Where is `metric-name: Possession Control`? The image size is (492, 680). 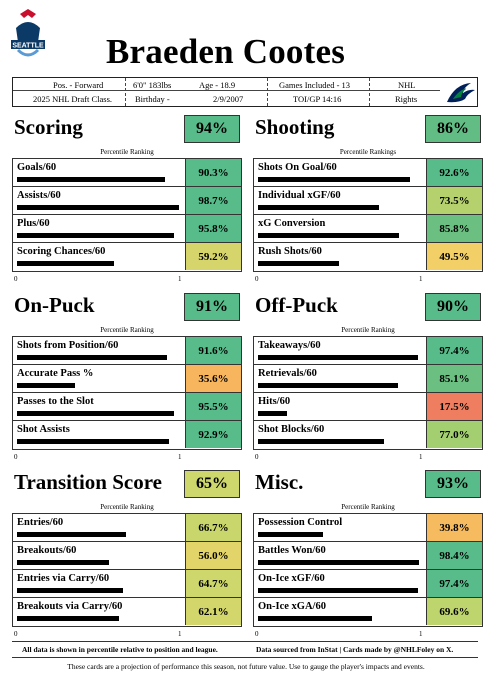 metric-name: Possession Control is located at coordinates (300, 522).